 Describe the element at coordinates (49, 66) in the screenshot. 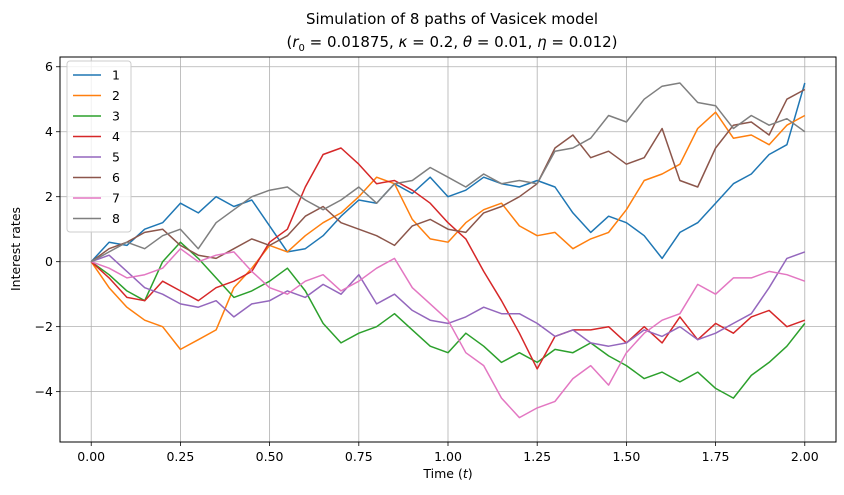

I see `y-tick-label: 6` at that location.